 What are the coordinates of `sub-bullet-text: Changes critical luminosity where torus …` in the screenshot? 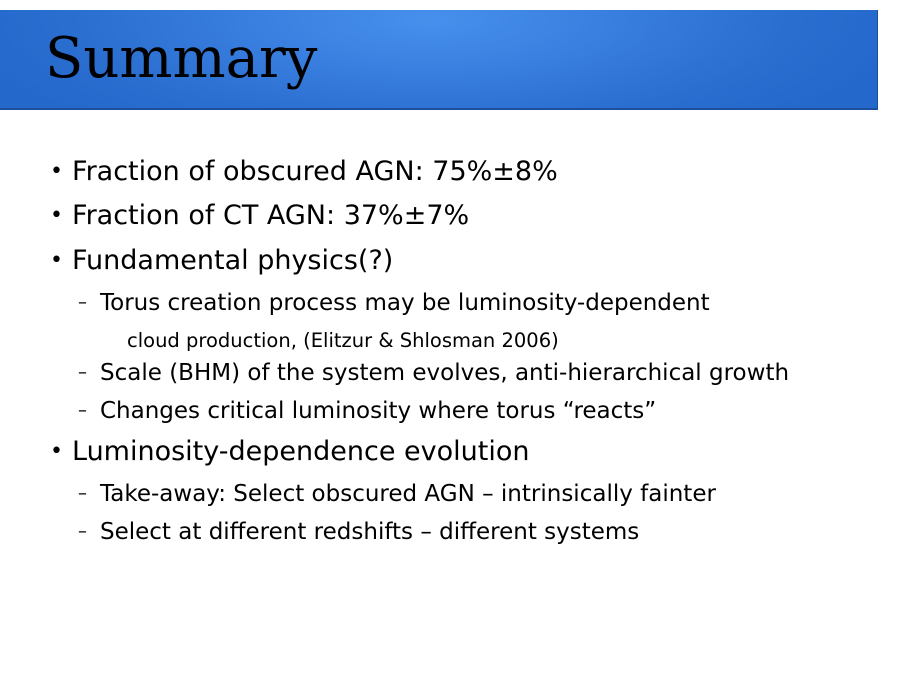 It's located at (378, 411).